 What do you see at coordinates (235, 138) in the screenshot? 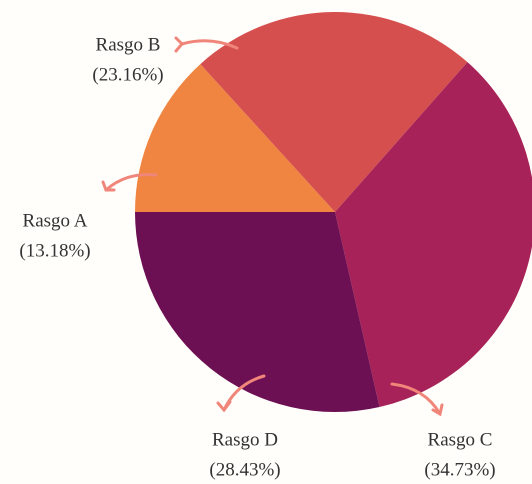
I see `pie-slice` at bounding box center [235, 138].